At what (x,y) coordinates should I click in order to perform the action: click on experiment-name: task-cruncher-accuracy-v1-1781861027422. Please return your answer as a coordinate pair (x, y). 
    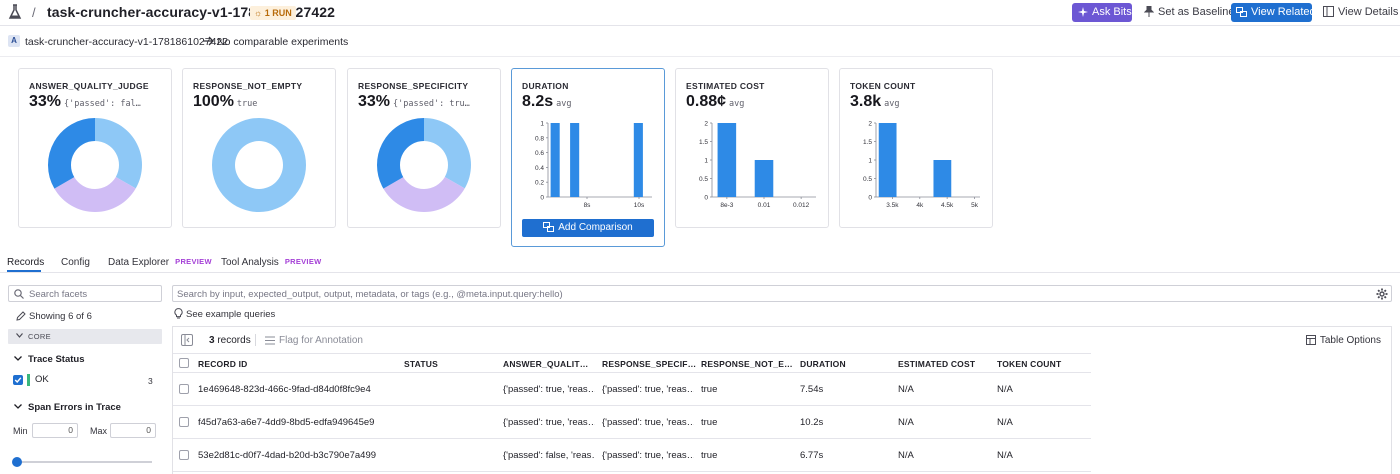
    Looking at the image, I should click on (127, 42).